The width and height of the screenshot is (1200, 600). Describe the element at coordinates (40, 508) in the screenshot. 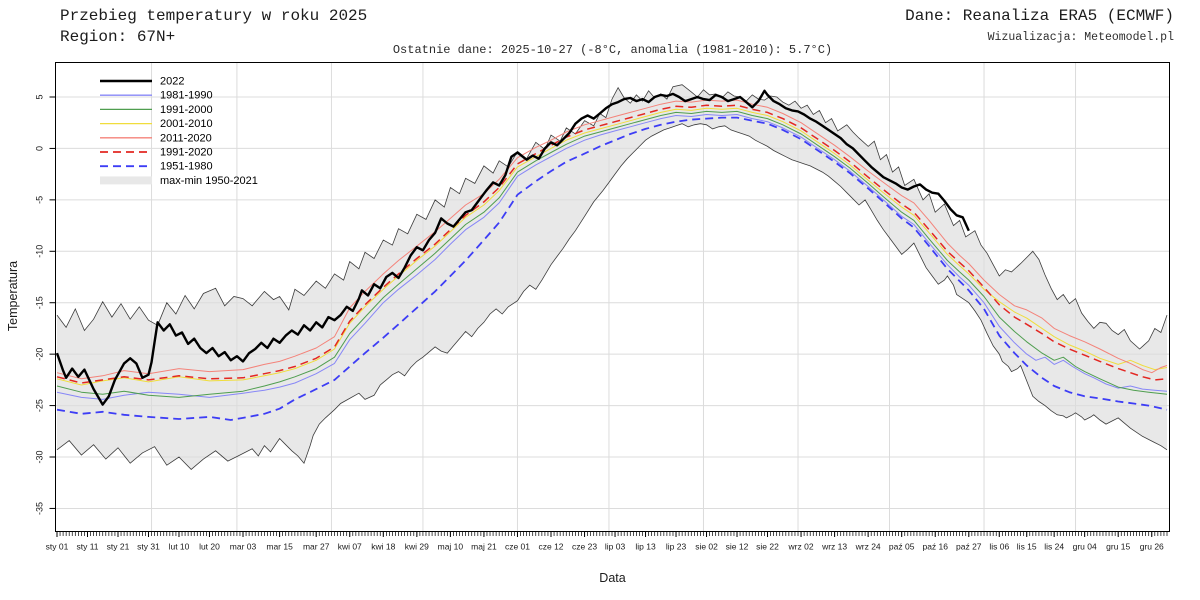

I see `y-tick-label: -35` at that location.